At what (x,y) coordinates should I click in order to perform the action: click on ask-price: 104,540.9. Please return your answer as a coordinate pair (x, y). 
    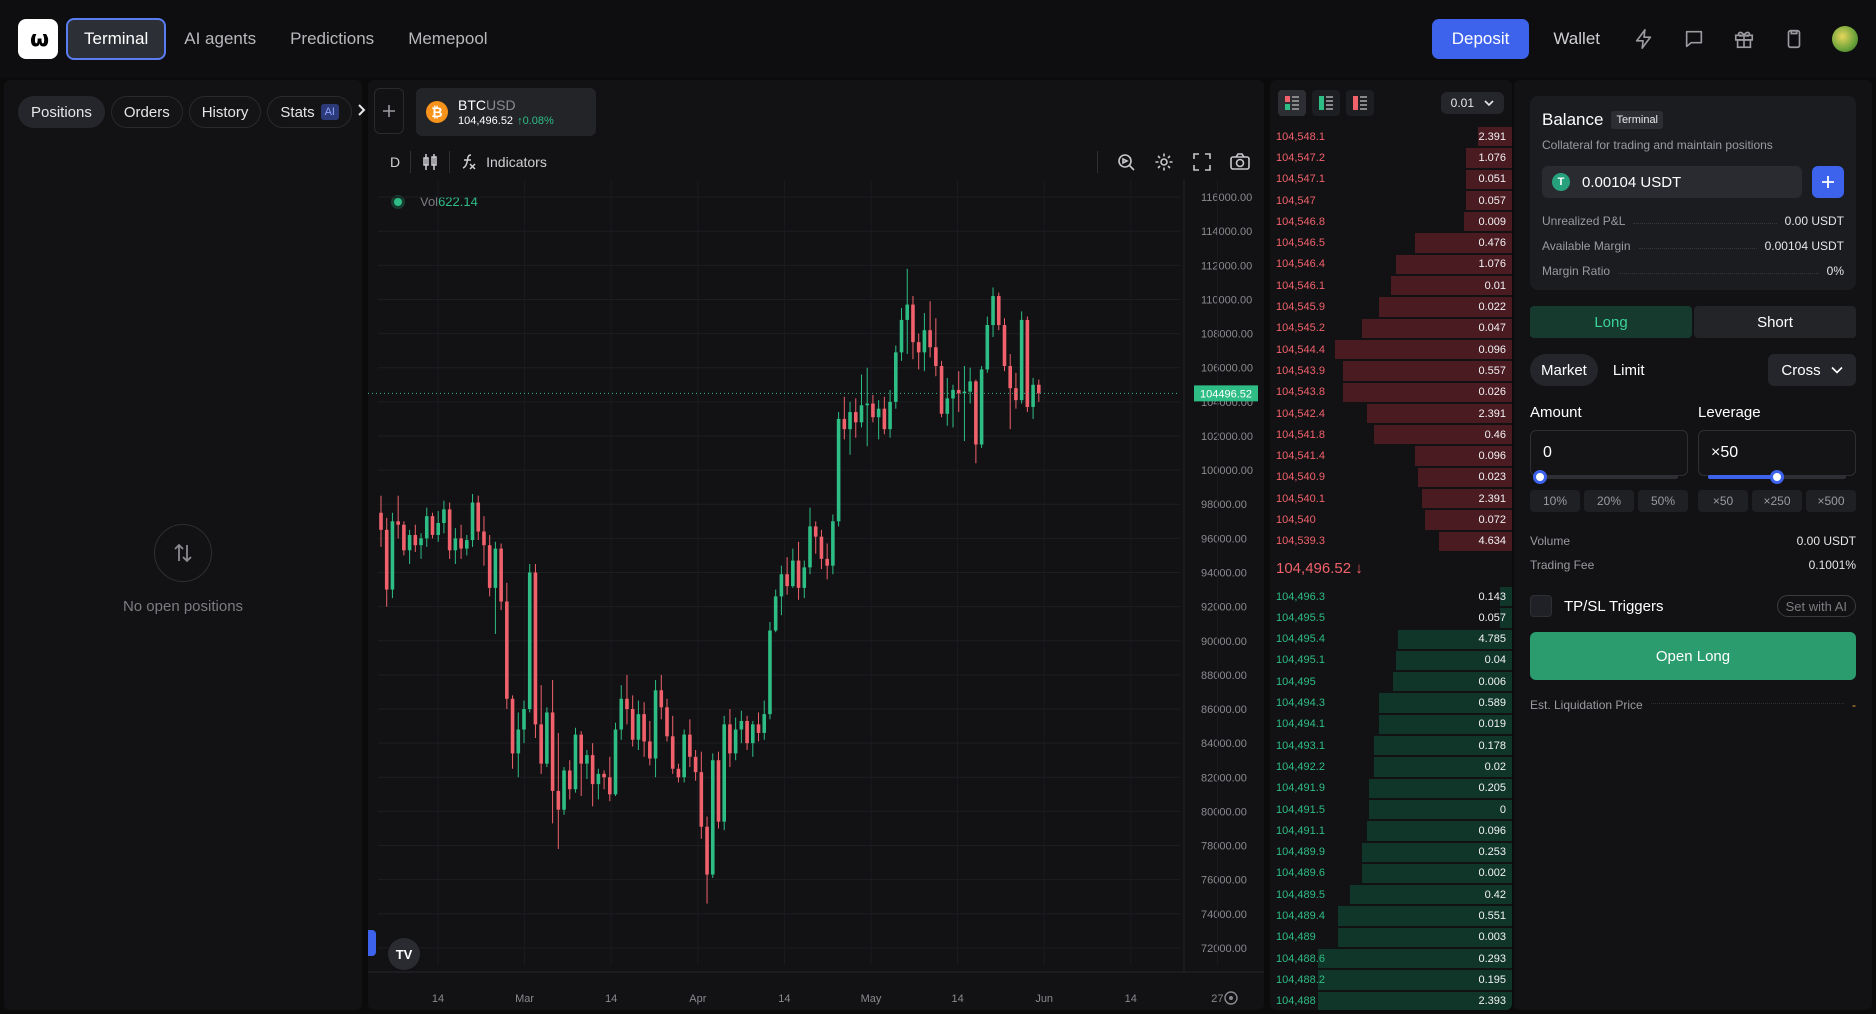
    Looking at the image, I should click on (1300, 477).